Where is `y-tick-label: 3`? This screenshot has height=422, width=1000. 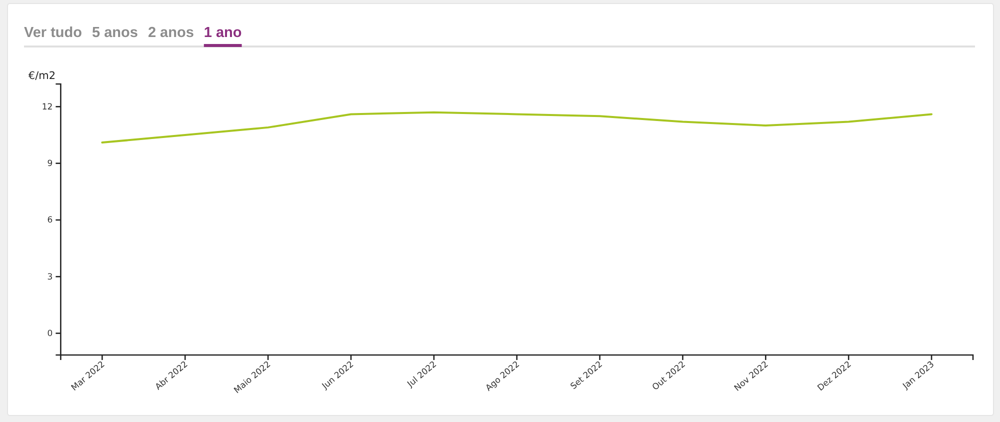 y-tick-label: 3 is located at coordinates (50, 277).